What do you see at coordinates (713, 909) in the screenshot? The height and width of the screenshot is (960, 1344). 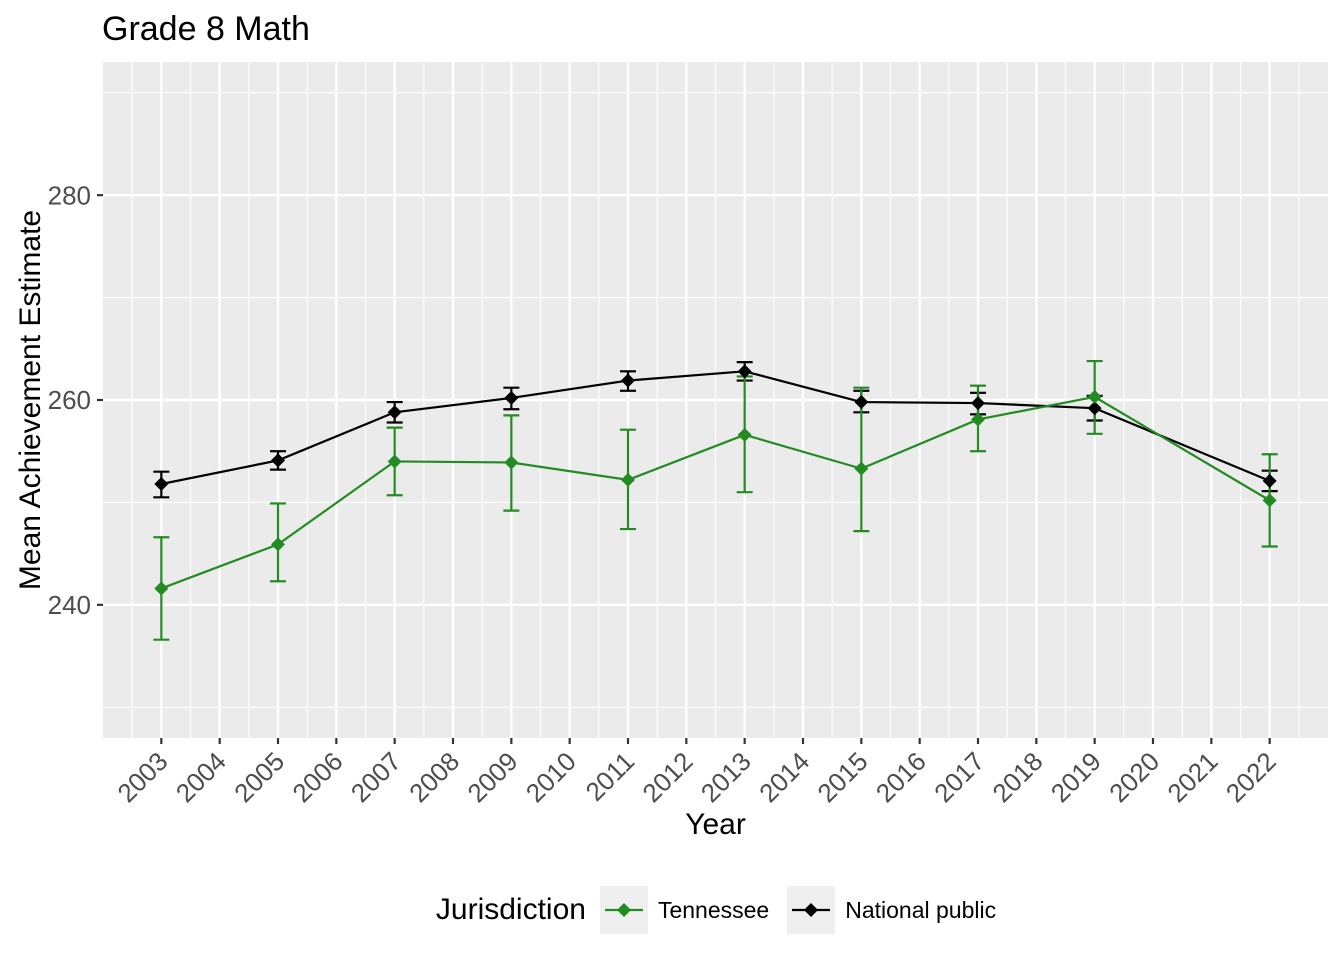 I see `legend-label-tennessee: Tennessee` at bounding box center [713, 909].